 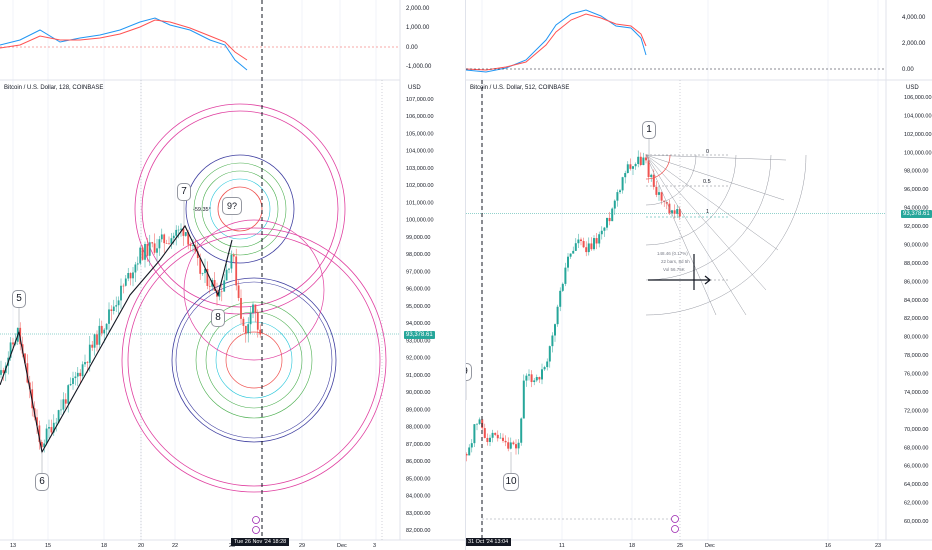 What do you see at coordinates (42, 482) in the screenshot?
I see `wave-label-6: 6` at bounding box center [42, 482].